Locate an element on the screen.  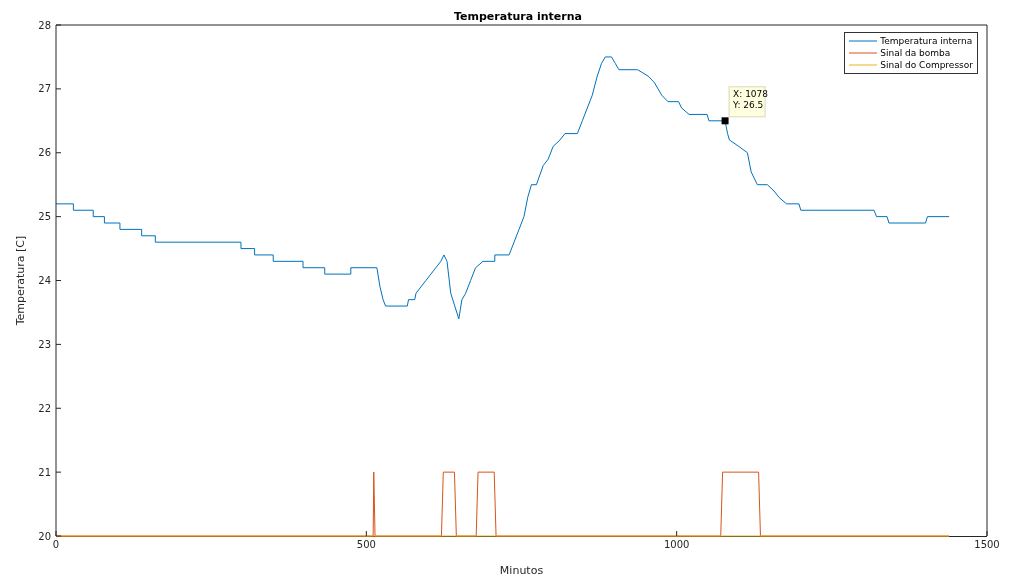
y-tick-label: 25 is located at coordinates (44, 217).